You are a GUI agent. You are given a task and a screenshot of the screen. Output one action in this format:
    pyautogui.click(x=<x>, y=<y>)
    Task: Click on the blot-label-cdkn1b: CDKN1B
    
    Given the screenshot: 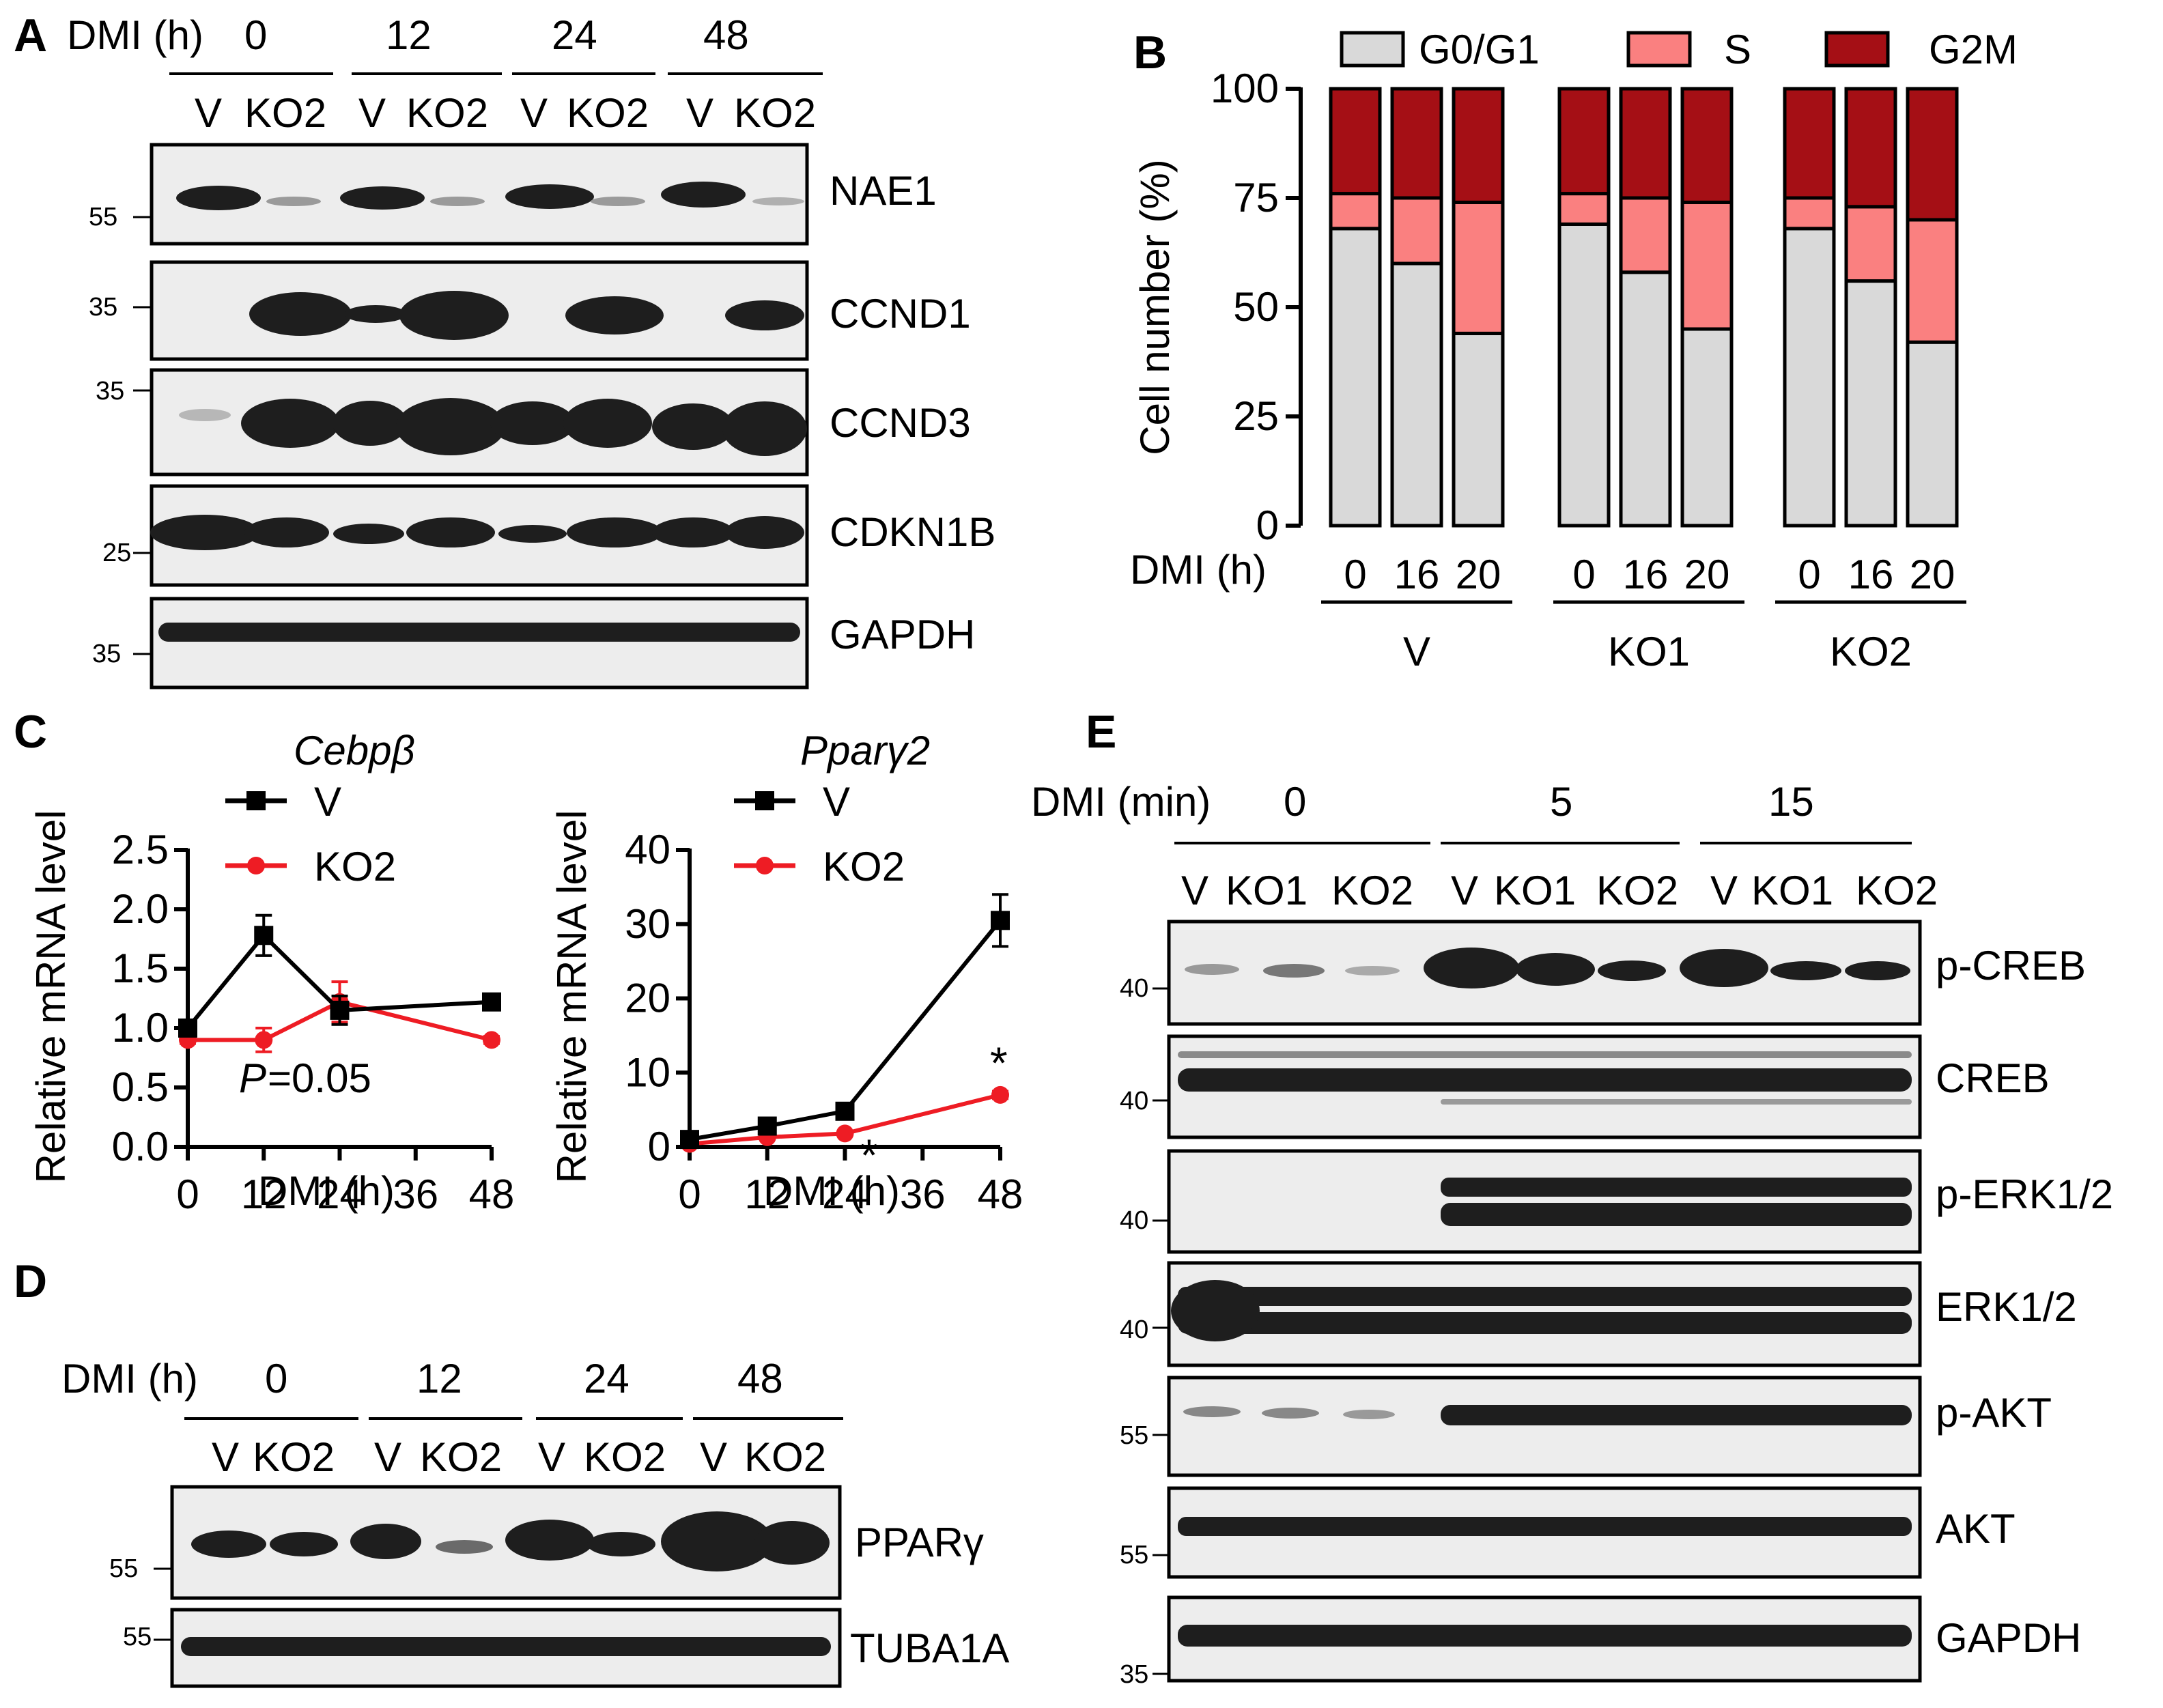 What is the action you would take?
    pyautogui.click(x=912, y=532)
    